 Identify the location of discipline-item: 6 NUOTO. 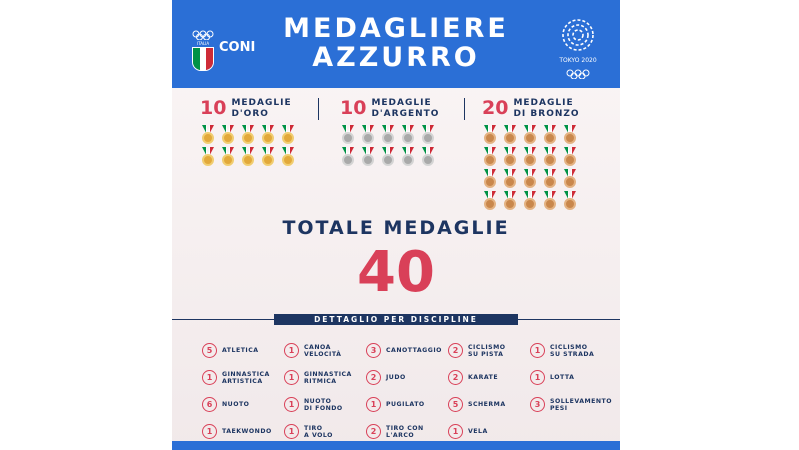
(243, 404).